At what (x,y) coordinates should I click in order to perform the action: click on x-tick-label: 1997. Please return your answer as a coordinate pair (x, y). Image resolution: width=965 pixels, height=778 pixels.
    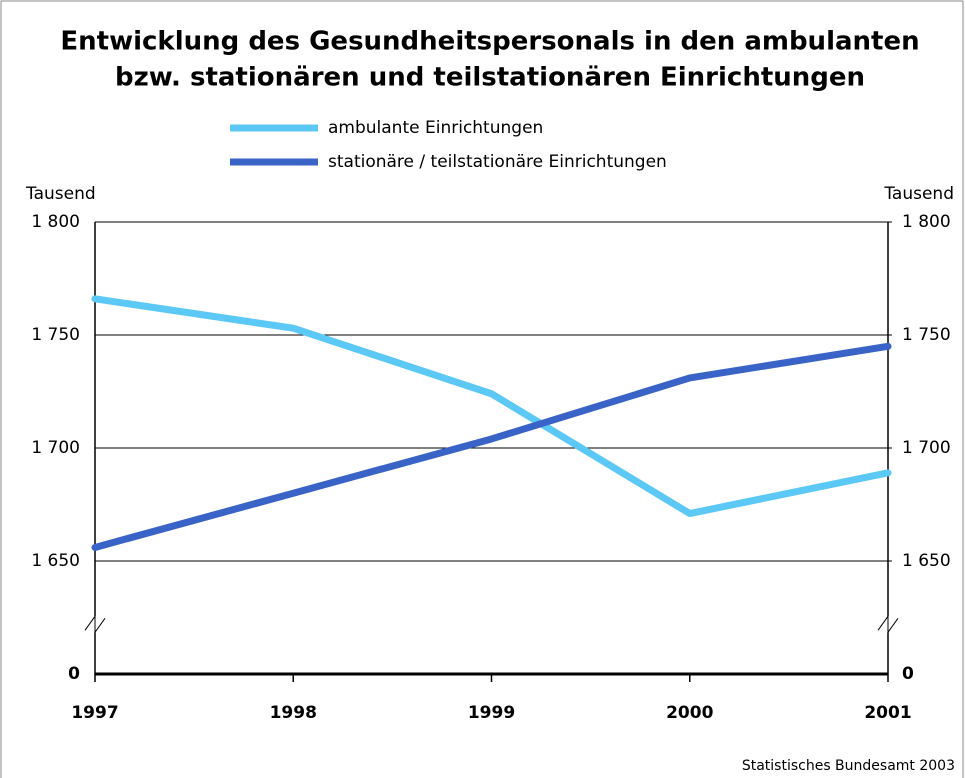
    Looking at the image, I should click on (94, 713).